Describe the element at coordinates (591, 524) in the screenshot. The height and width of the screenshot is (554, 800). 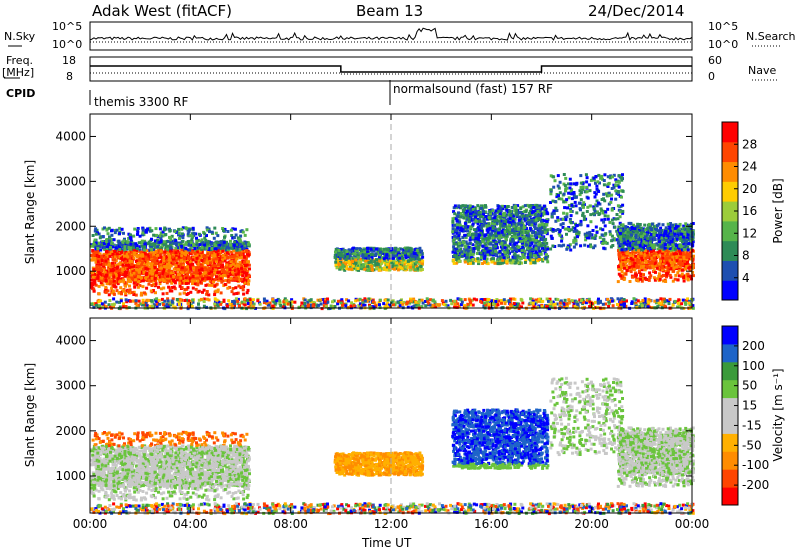
I see `xtick-label: 20:00` at that location.